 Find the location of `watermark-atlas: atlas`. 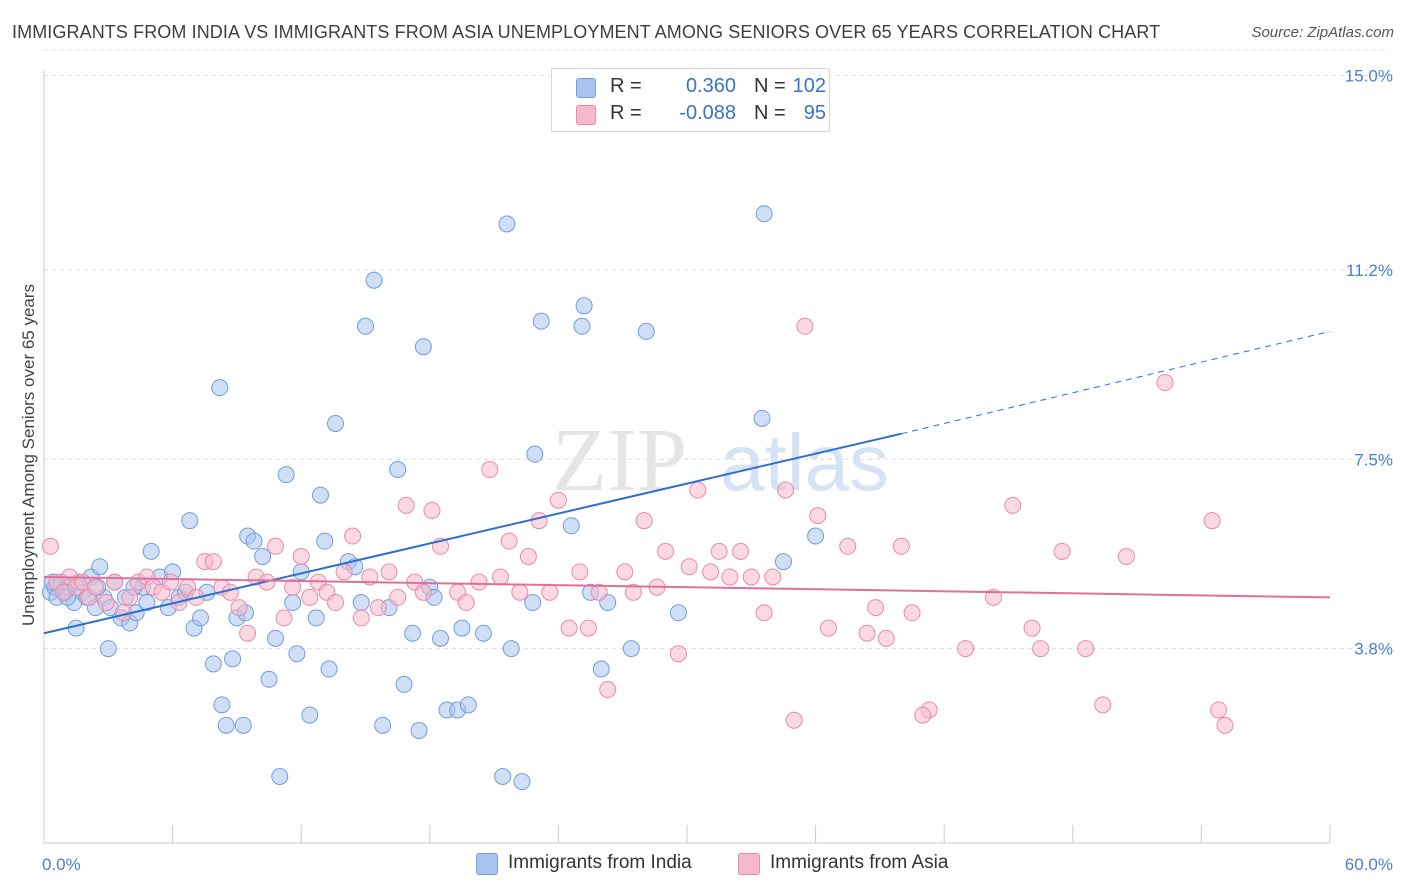

watermark-atlas: atlas is located at coordinates (804, 462).